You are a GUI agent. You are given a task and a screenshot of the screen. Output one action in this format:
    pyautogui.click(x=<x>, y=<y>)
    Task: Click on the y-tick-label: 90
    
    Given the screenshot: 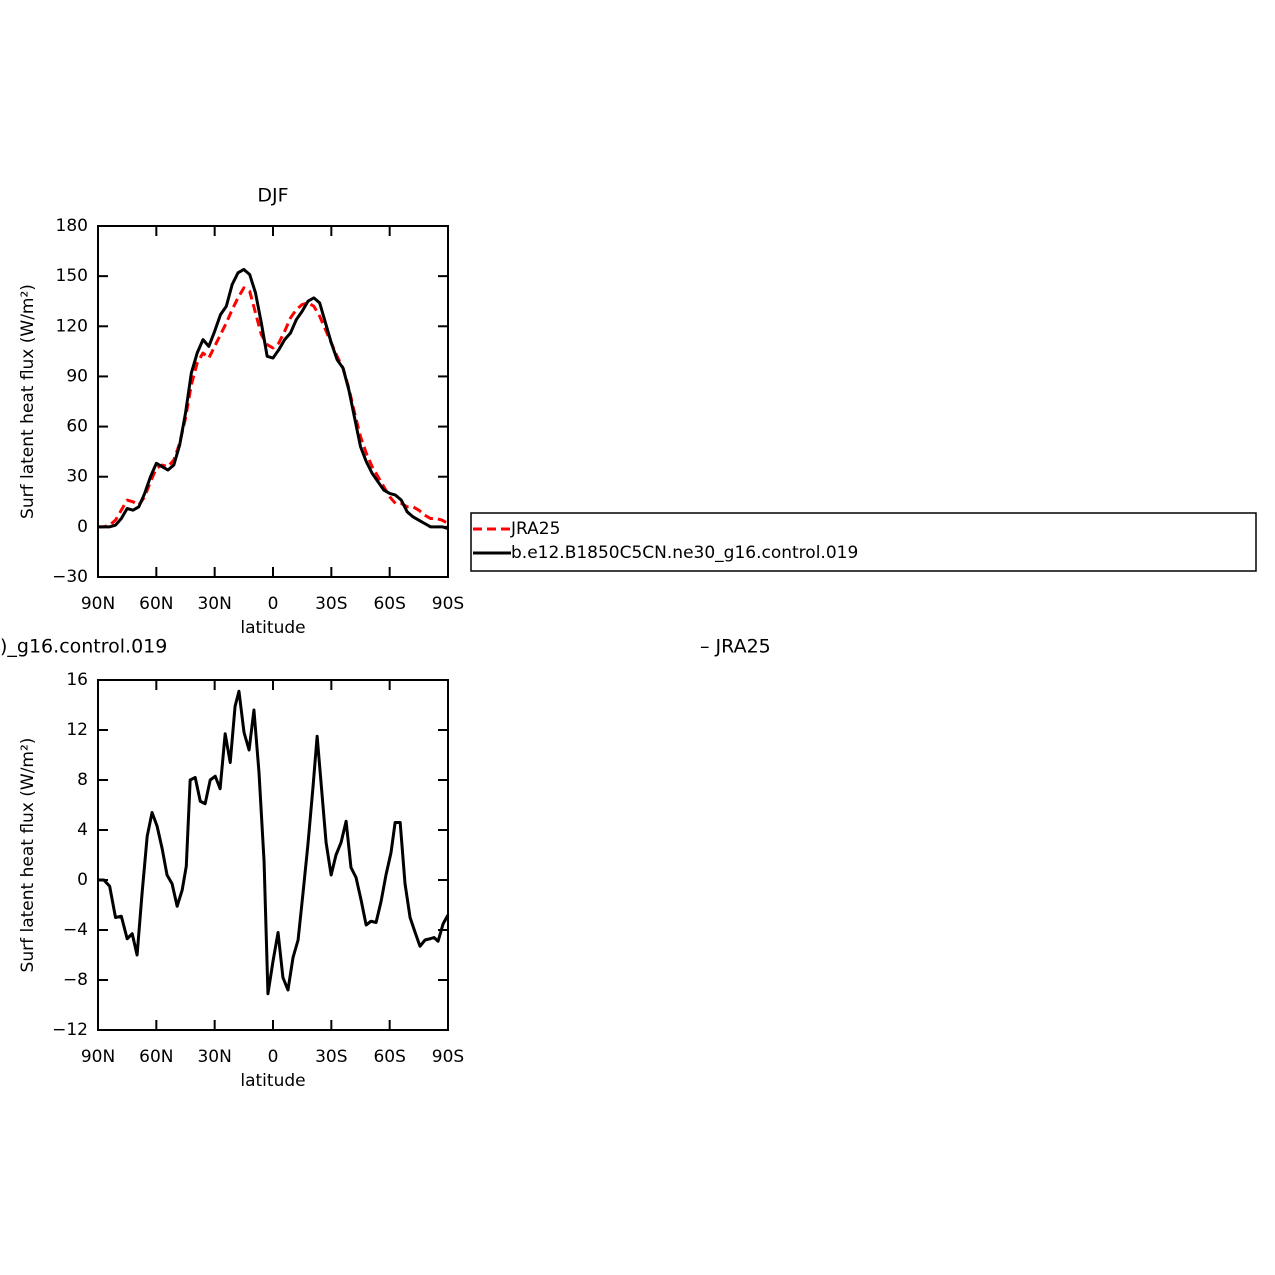 What is the action you would take?
    pyautogui.click(x=77, y=376)
    